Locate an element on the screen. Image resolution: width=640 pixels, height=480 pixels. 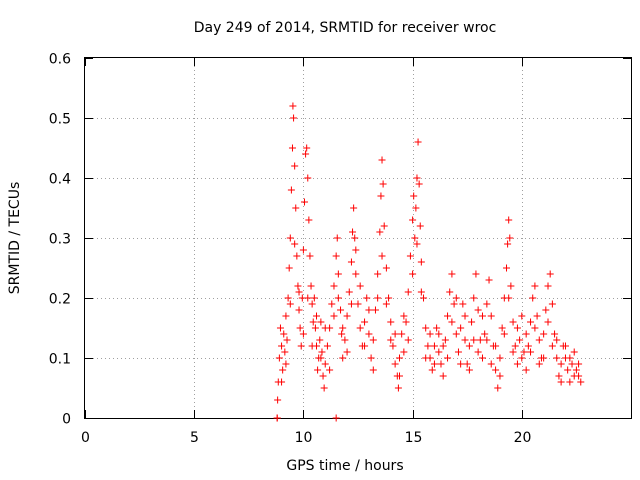
x-tick-label: 5 is located at coordinates (194, 438).